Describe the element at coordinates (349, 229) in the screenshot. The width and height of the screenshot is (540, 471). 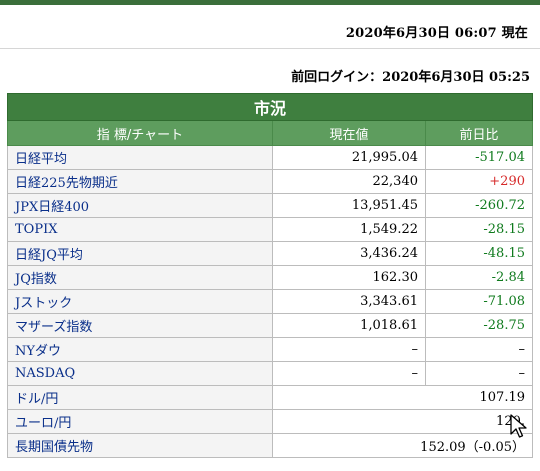
I see `current-value: 1,549.22` at that location.